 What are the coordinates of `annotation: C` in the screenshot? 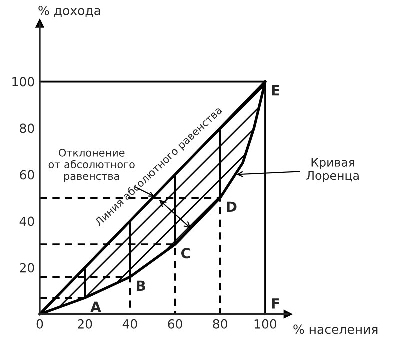 It's located at (186, 253).